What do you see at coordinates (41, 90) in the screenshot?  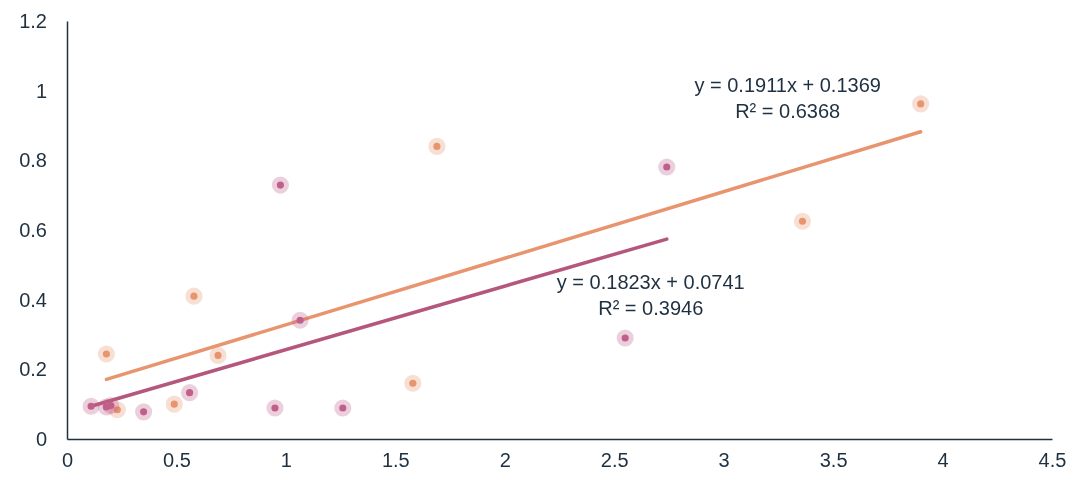 I see `y-tick-label: 1` at bounding box center [41, 90].